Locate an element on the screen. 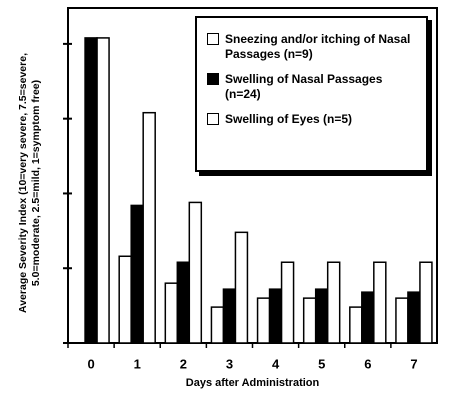  legend-label: Swelling of Nasal Passages (n=24) is located at coordinates (304, 86).